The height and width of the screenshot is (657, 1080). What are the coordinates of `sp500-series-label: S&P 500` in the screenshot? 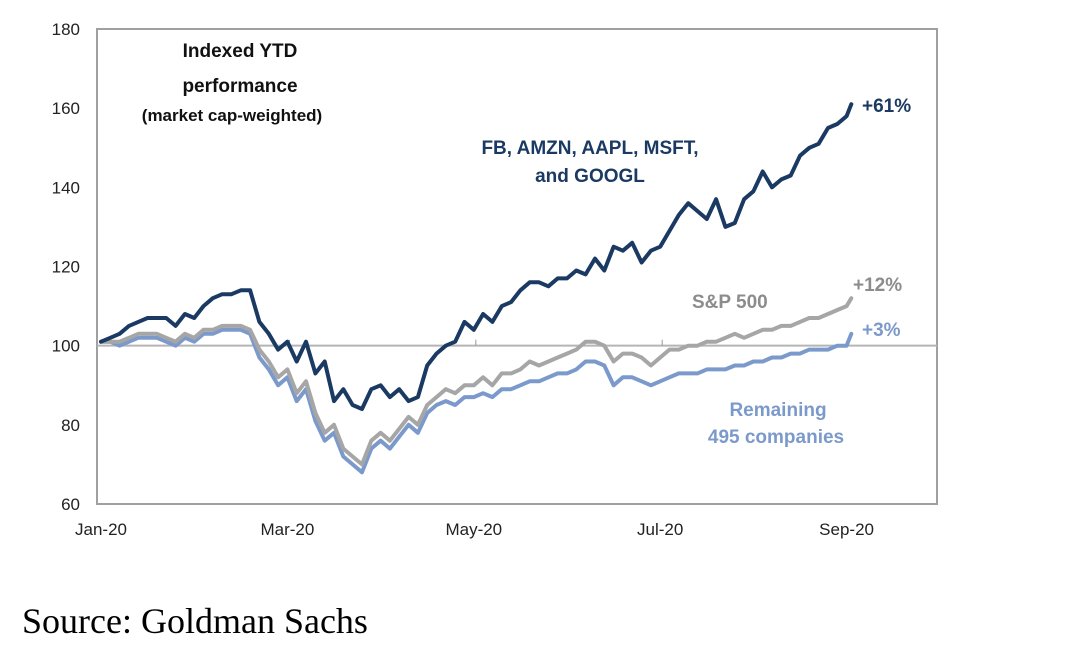 It's located at (730, 302).